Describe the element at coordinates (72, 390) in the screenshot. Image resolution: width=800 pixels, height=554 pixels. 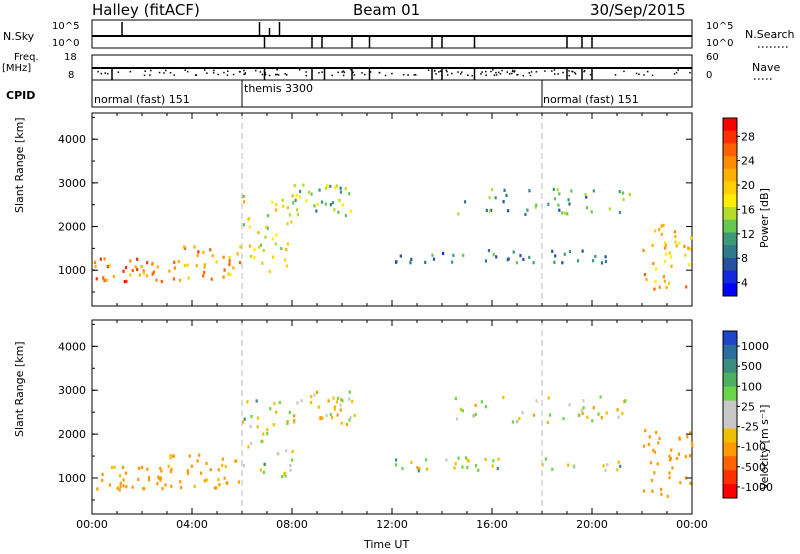
I see `vel-ytick-label: 3000` at that location.